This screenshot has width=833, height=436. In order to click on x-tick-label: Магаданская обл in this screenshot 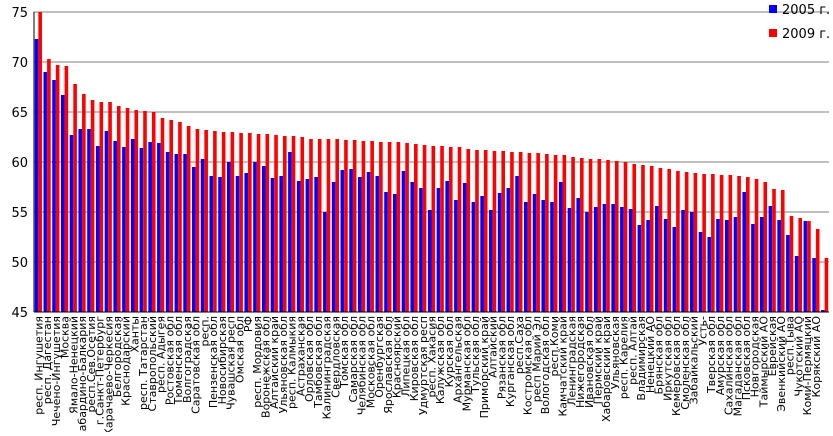, I will do `click(737, 366)`.